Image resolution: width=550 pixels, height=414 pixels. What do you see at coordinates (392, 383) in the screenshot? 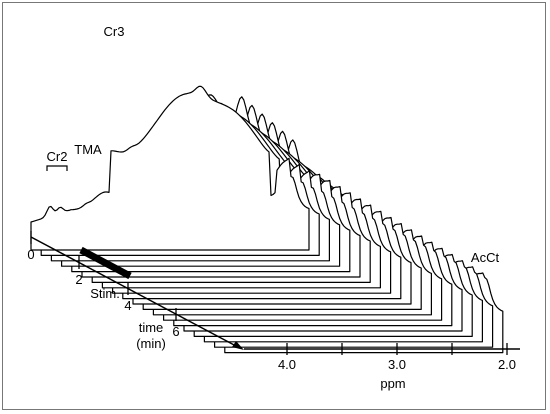
I see `ppm-axis-label: ppm` at bounding box center [392, 383].